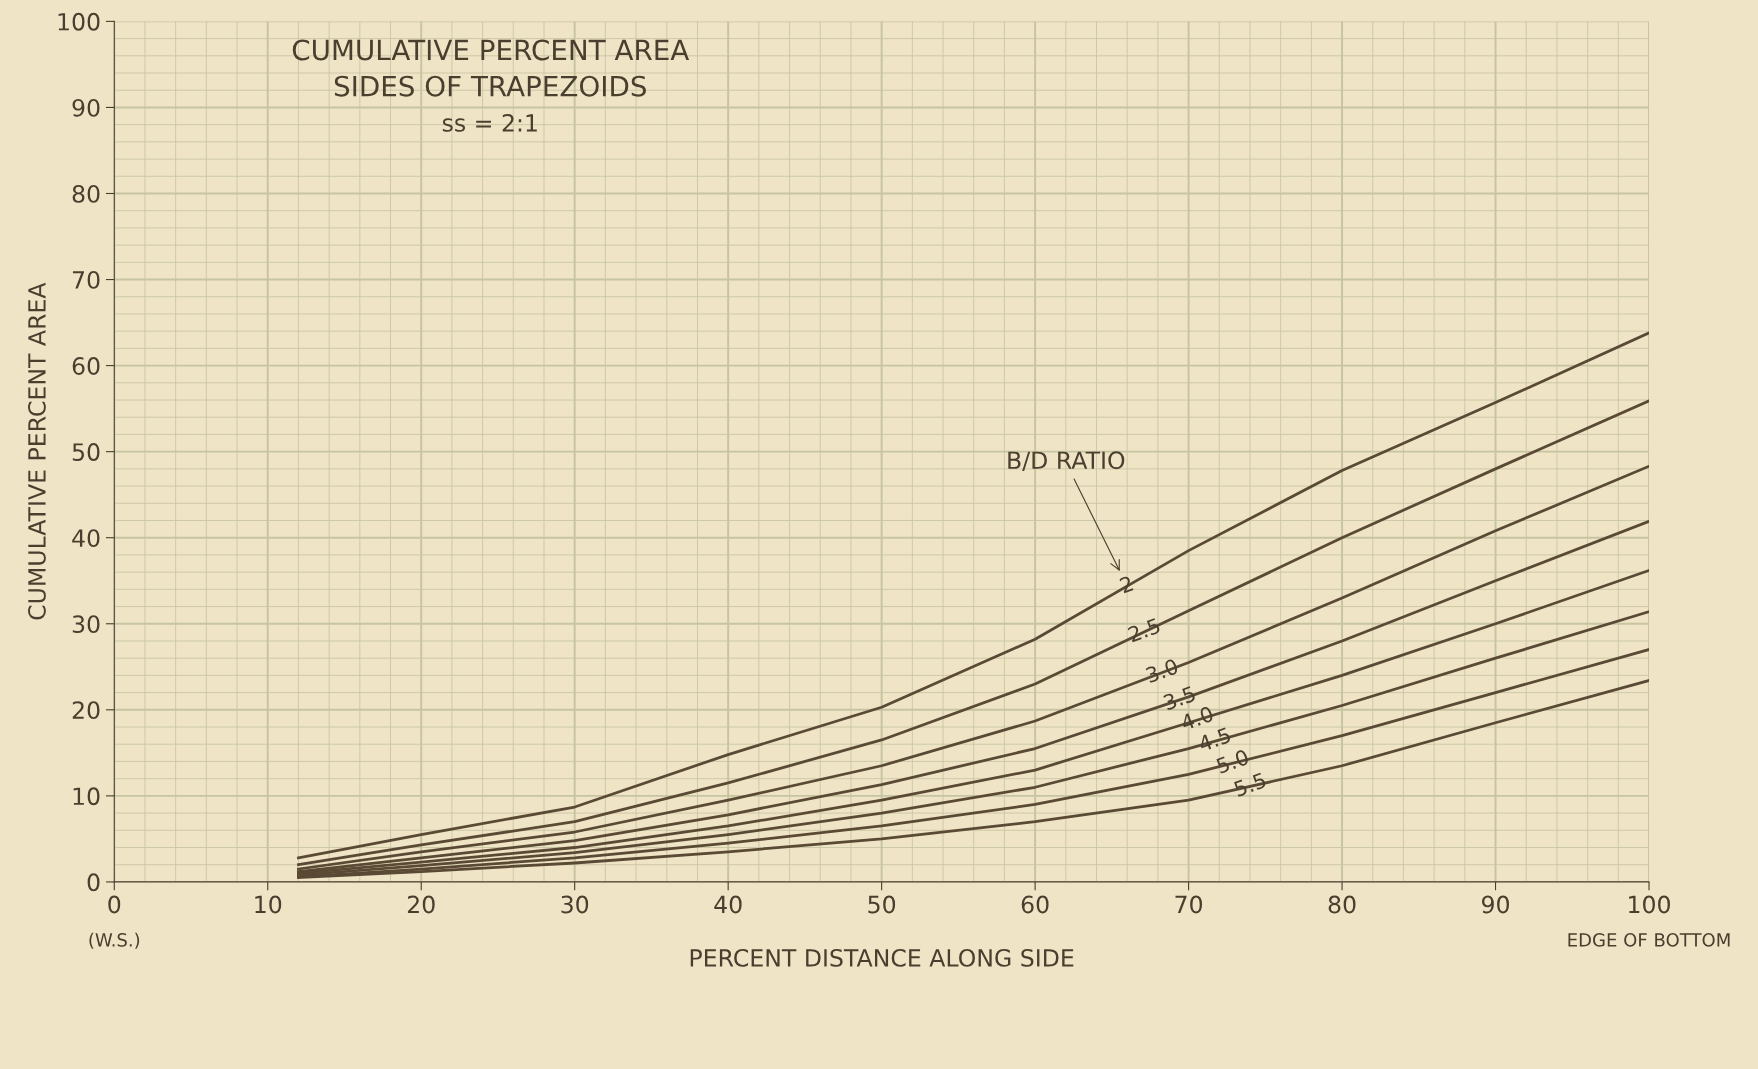 Image resolution: width=1758 pixels, height=1069 pixels. What do you see at coordinates (1495, 904) in the screenshot?
I see `x-tick-label: 90` at bounding box center [1495, 904].